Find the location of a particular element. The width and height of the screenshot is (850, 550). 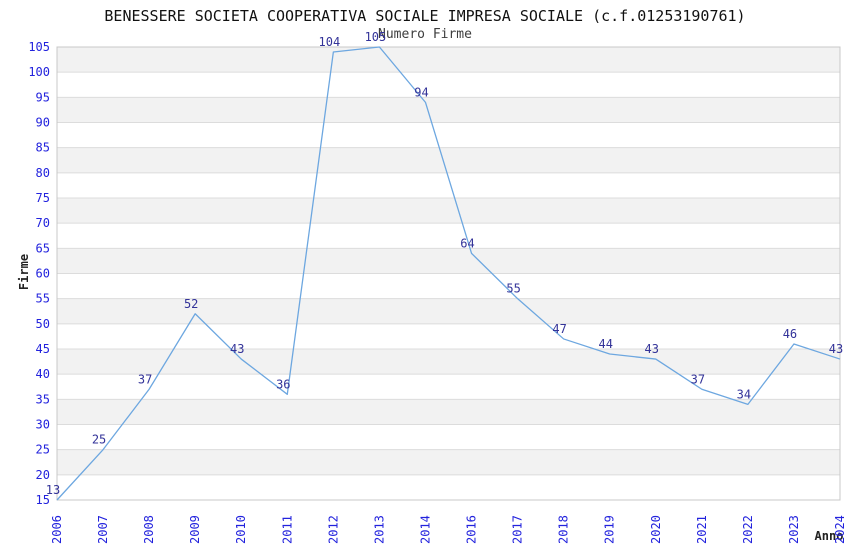

y-tick-label: 25 is located at coordinates (43, 450).